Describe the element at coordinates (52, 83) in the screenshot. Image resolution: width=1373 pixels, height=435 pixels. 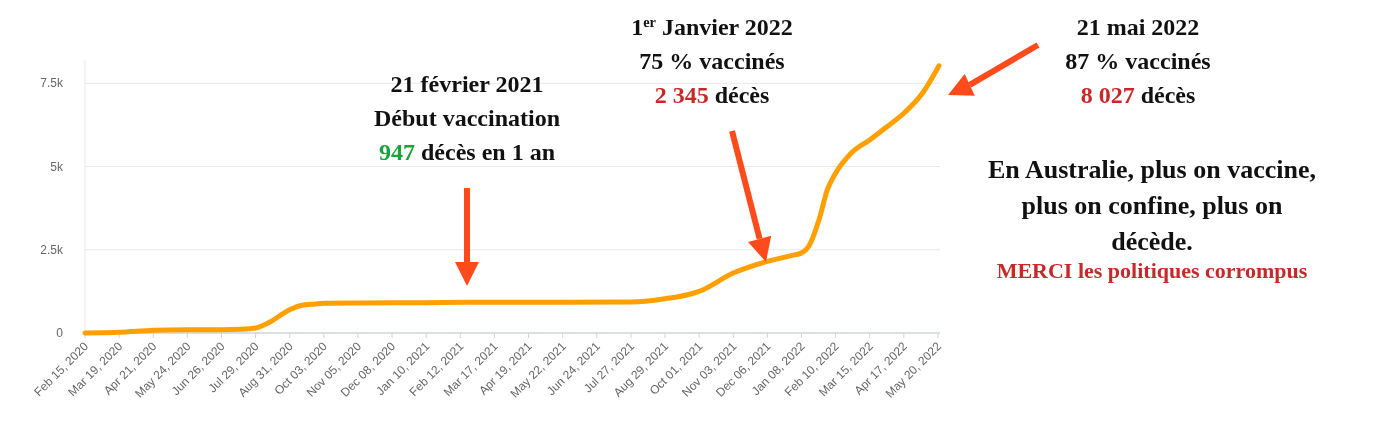
I see `y-tick-label: 7.5k` at that location.